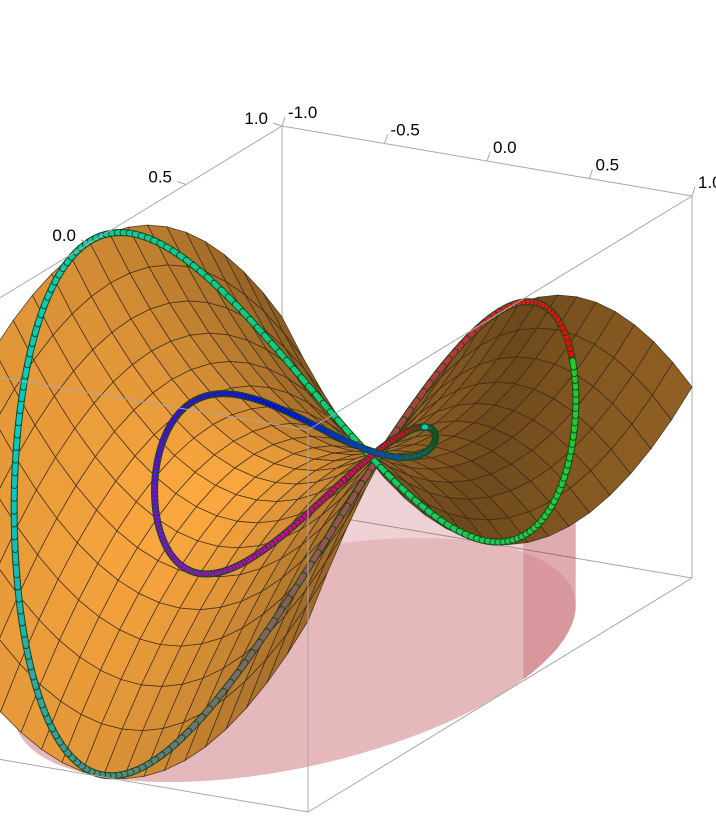  Describe the element at coordinates (573, 364) in the screenshot. I see `curve-segment` at that location.